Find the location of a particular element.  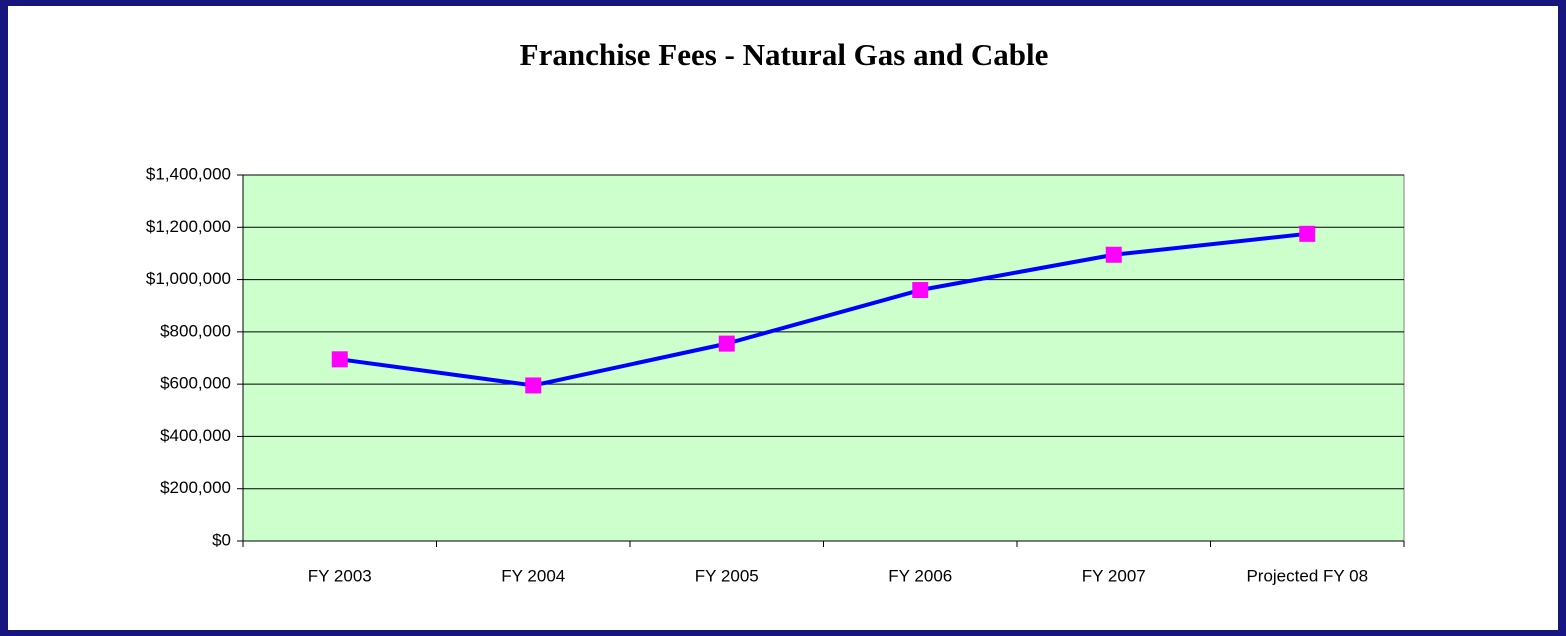

x-tick-label: FY 2003 is located at coordinates (340, 575).